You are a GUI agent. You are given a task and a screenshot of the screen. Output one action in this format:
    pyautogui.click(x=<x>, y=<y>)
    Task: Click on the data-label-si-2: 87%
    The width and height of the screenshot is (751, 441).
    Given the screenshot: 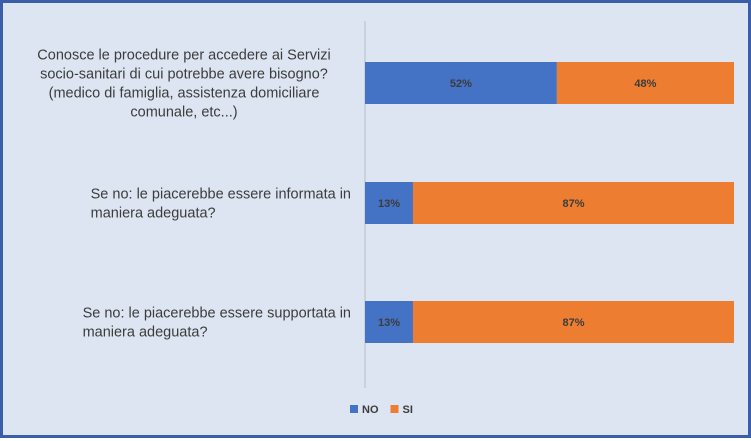 What is the action you would take?
    pyautogui.click(x=573, y=204)
    